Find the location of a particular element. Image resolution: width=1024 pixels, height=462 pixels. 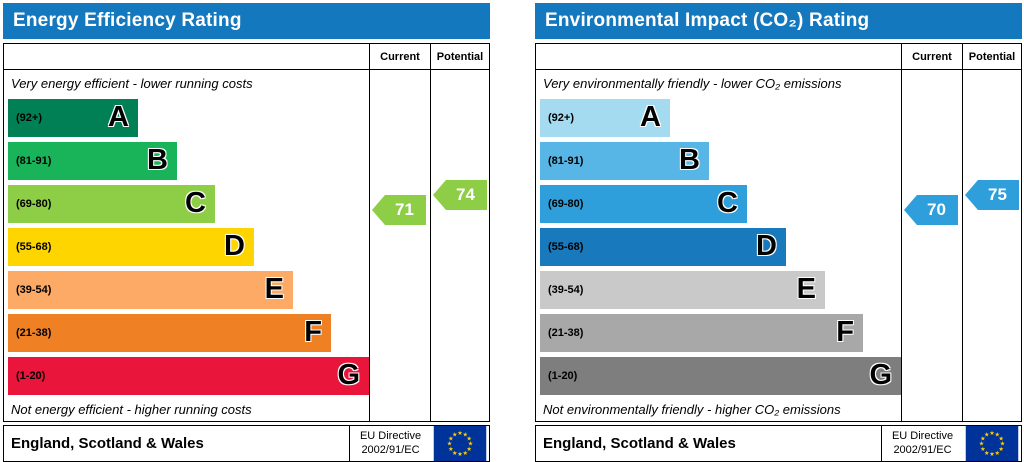

band-bar: (55-68) D is located at coordinates (663, 246).